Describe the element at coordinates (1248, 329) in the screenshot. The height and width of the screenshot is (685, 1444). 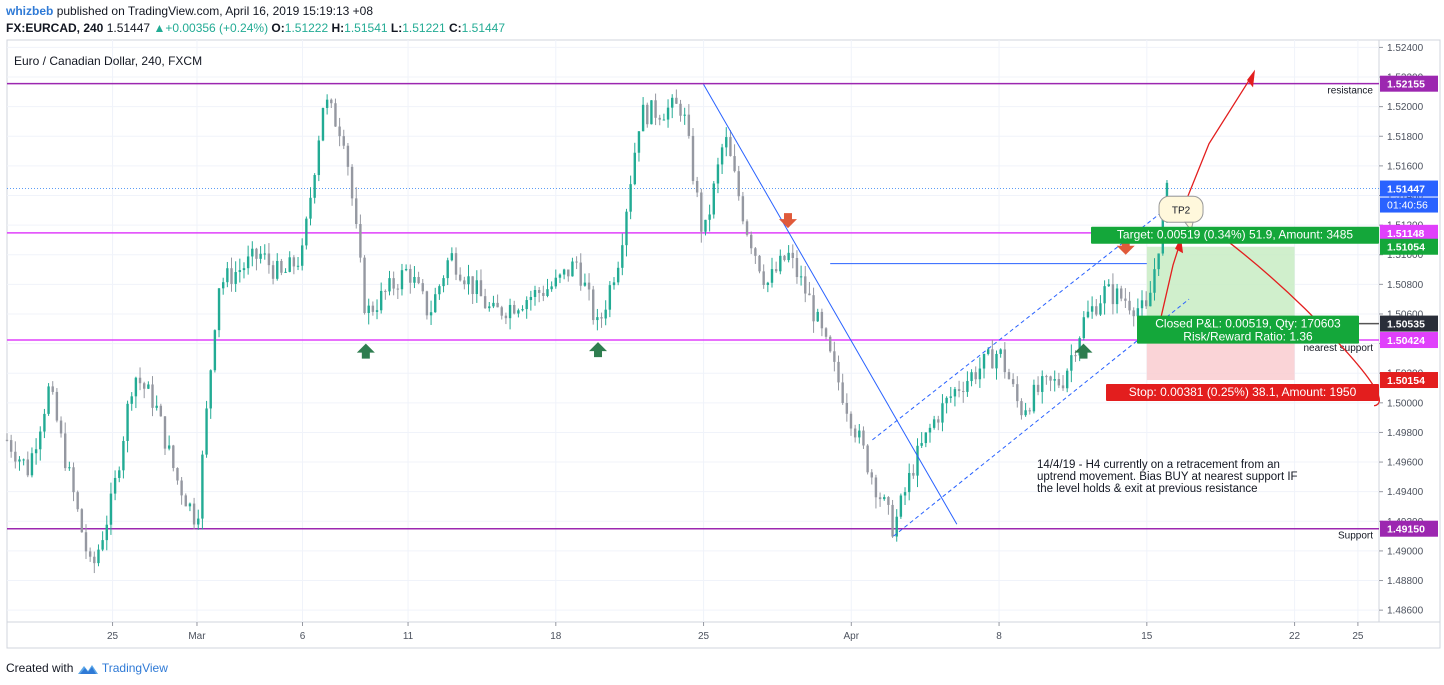
I see `closed-pl-label-bg` at that location.